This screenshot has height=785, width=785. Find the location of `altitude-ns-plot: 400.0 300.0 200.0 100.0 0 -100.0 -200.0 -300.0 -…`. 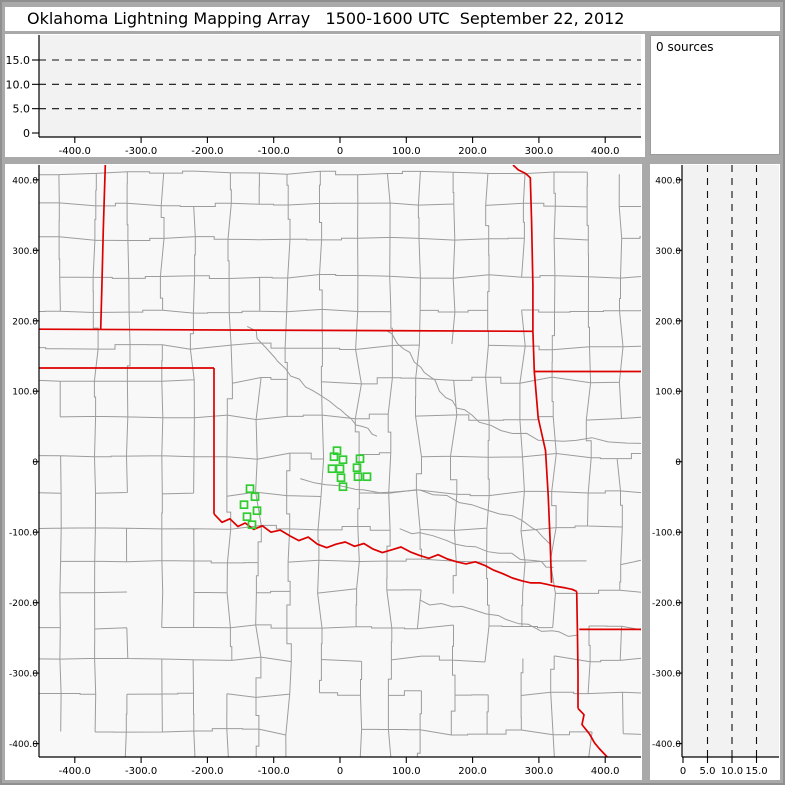

altitude-ns-plot: 400.0 300.0 200.0 100.0 0 -100.0 -200.0 -300.0 -… is located at coordinates (715, 471).